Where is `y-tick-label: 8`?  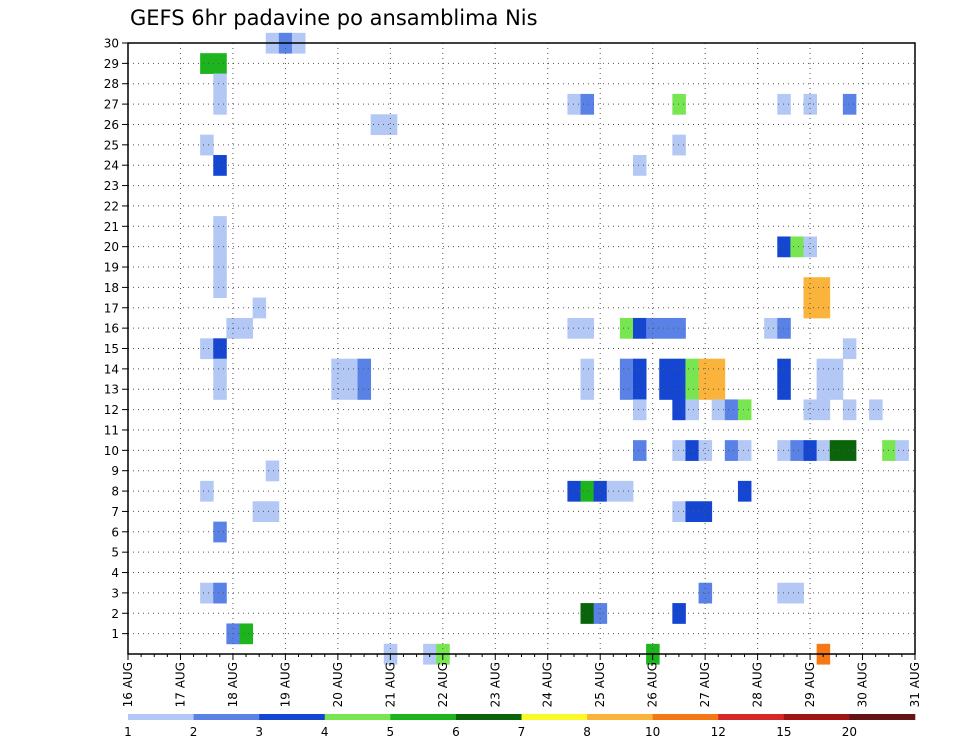 y-tick-label: 8 is located at coordinates (115, 492).